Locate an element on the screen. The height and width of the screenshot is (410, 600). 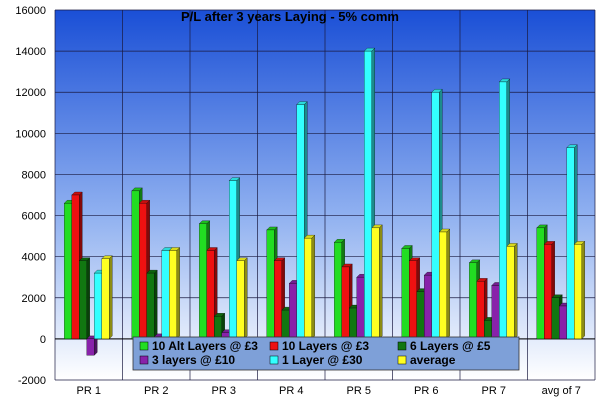
x-tick-label: PR 7 is located at coordinates (494, 391).